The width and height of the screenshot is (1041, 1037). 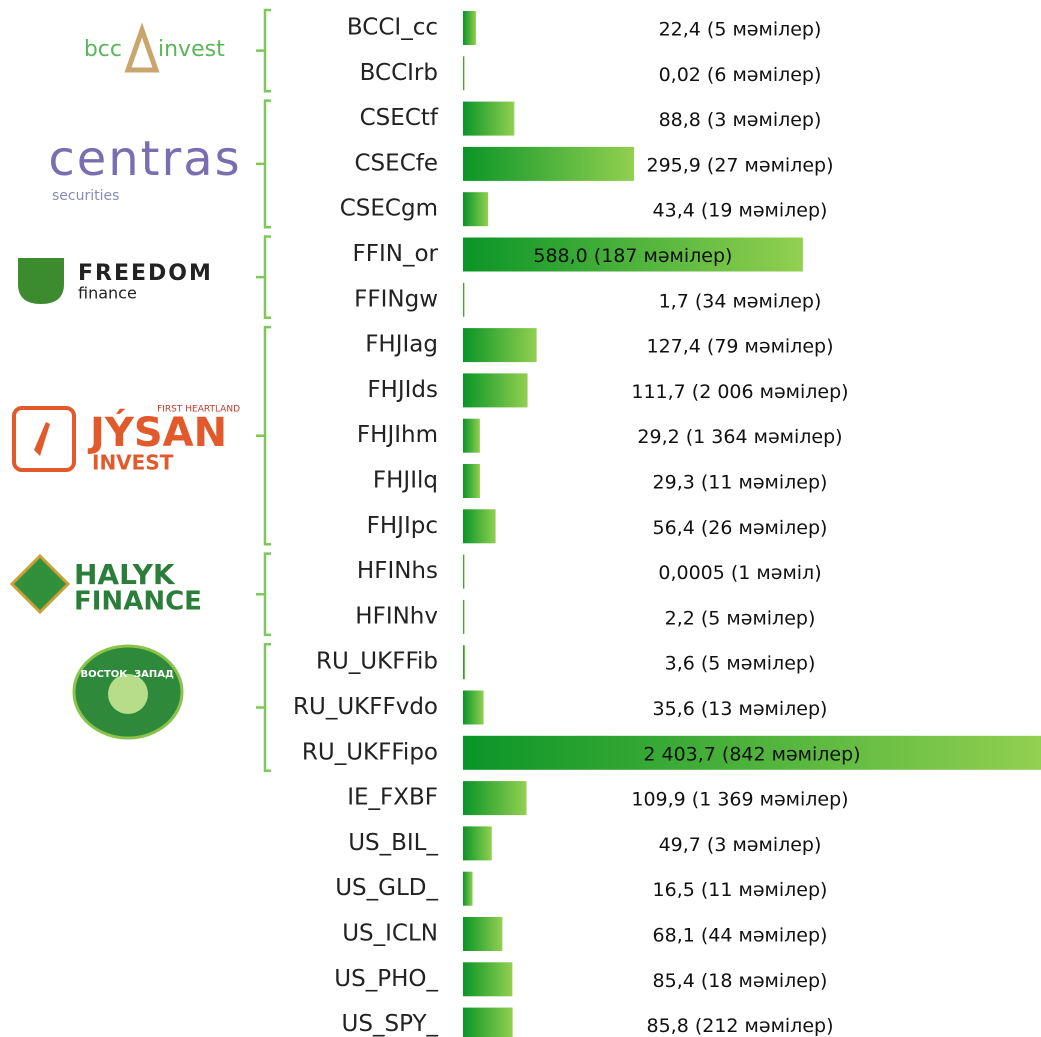 I want to click on logo-text: ЗАПАД, so click(x=154, y=674).